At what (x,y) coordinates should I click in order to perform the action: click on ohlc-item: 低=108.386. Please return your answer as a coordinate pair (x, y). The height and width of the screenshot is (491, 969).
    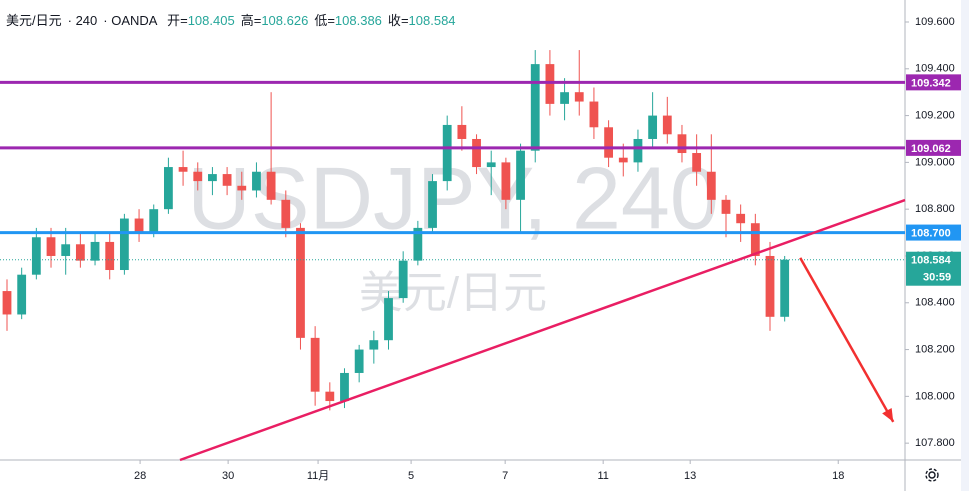
    Looking at the image, I should click on (348, 20).